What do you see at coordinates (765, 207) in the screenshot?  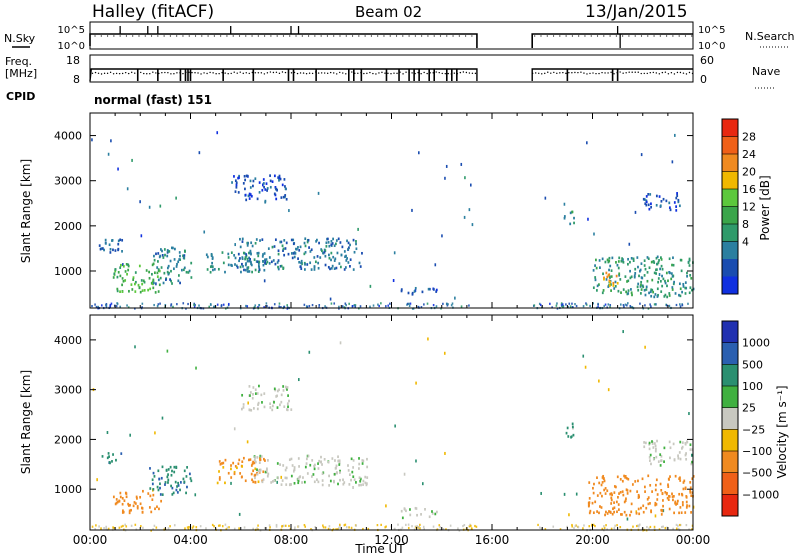 I see `power-colorbar-label: Power [dB]` at bounding box center [765, 207].